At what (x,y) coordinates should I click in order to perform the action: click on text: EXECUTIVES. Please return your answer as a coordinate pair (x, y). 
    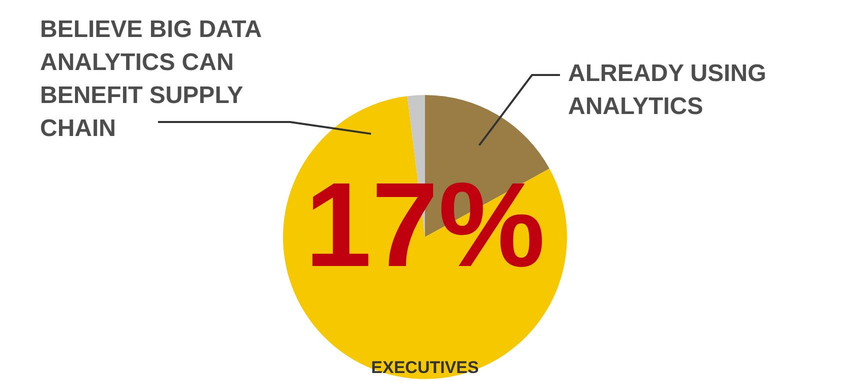
    Looking at the image, I should click on (425, 367).